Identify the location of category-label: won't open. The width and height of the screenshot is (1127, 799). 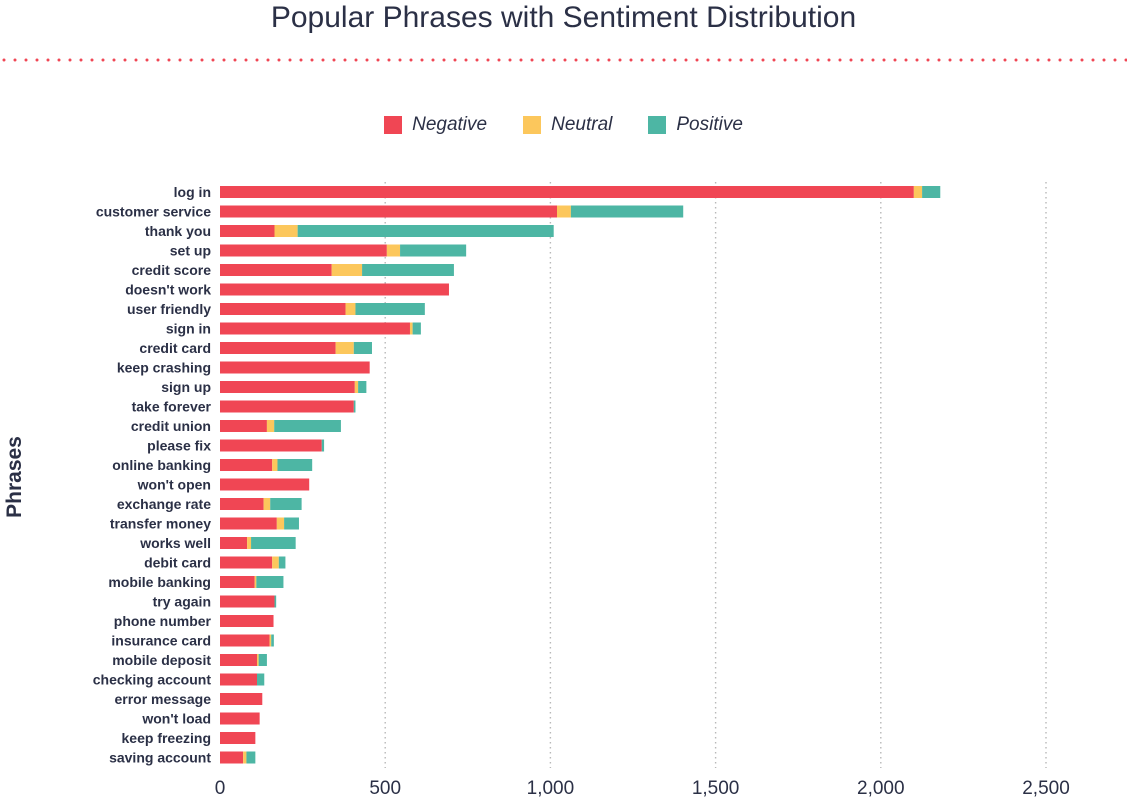
(174, 485).